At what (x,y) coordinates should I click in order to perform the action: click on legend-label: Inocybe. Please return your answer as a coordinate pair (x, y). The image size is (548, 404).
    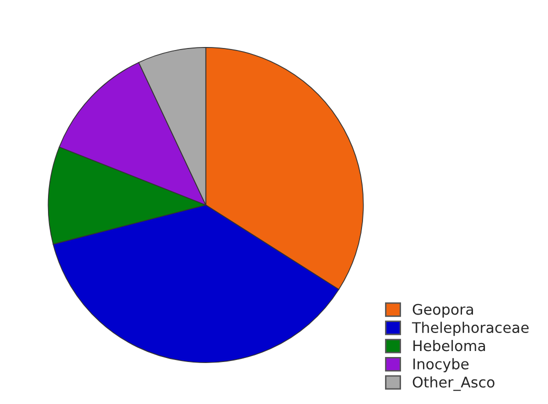
    Looking at the image, I should click on (441, 365).